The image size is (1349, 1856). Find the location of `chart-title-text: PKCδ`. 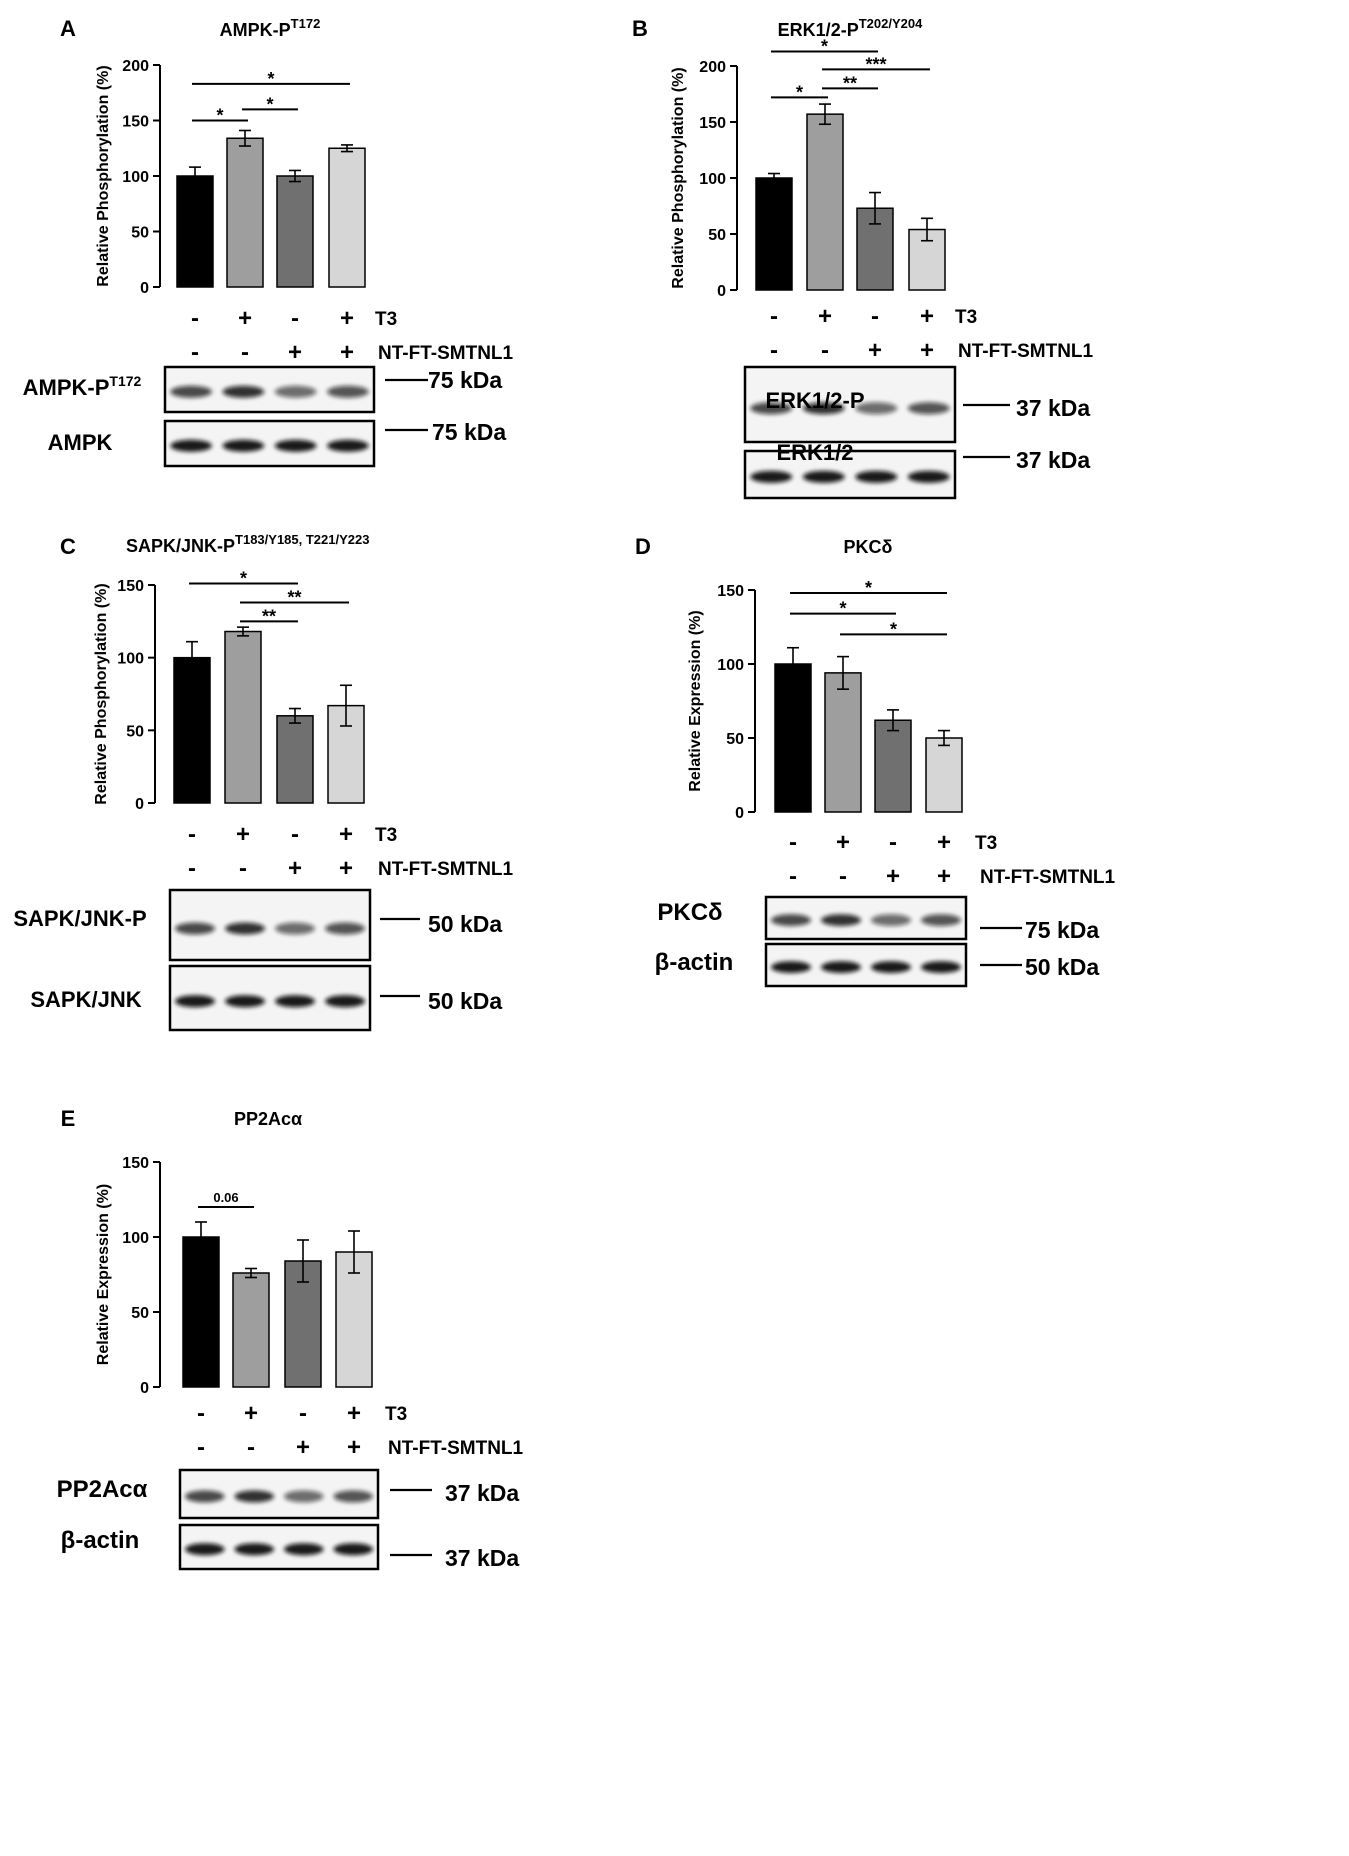

chart-title-text: PKCδ is located at coordinates (868, 547).